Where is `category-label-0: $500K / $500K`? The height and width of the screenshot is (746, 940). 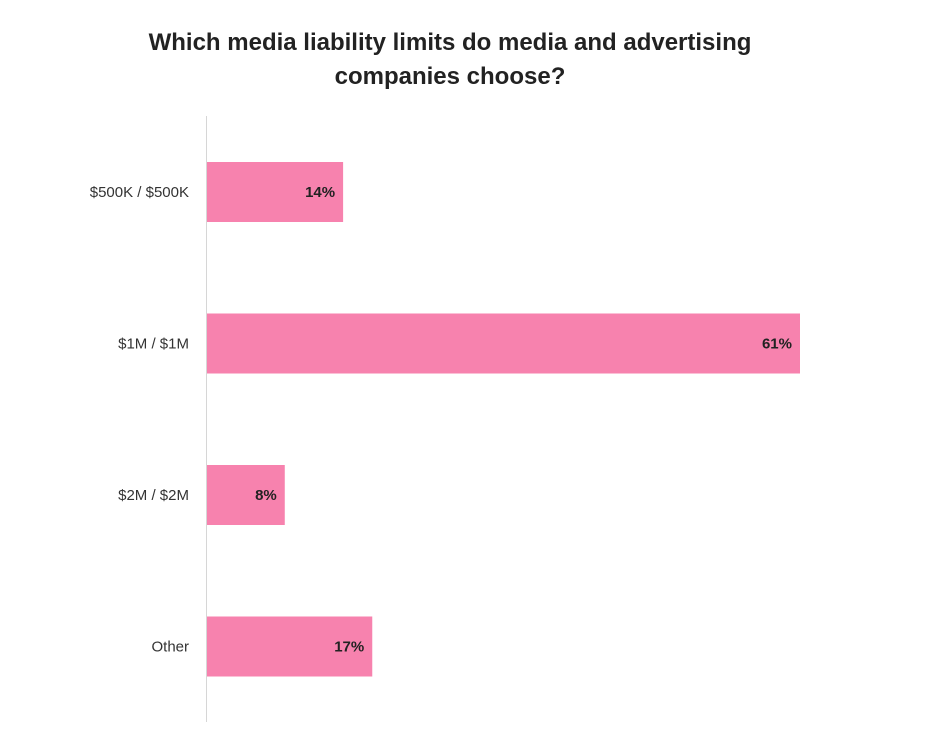
category-label-0: $500K / $500K is located at coordinates (139, 192).